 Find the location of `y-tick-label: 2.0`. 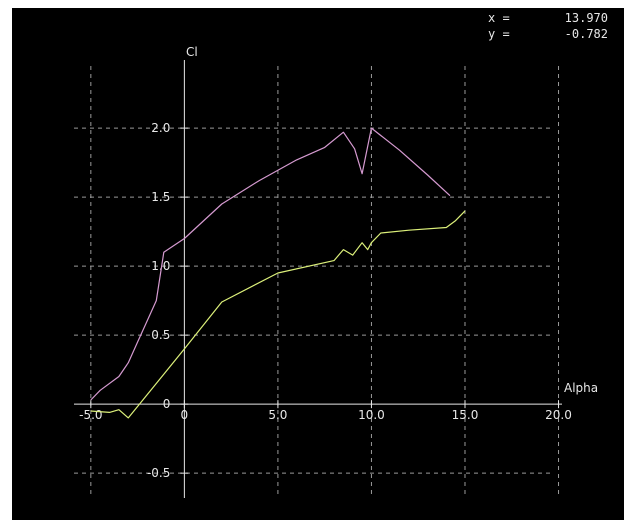

y-tick-label: 2.0 is located at coordinates (160, 128).